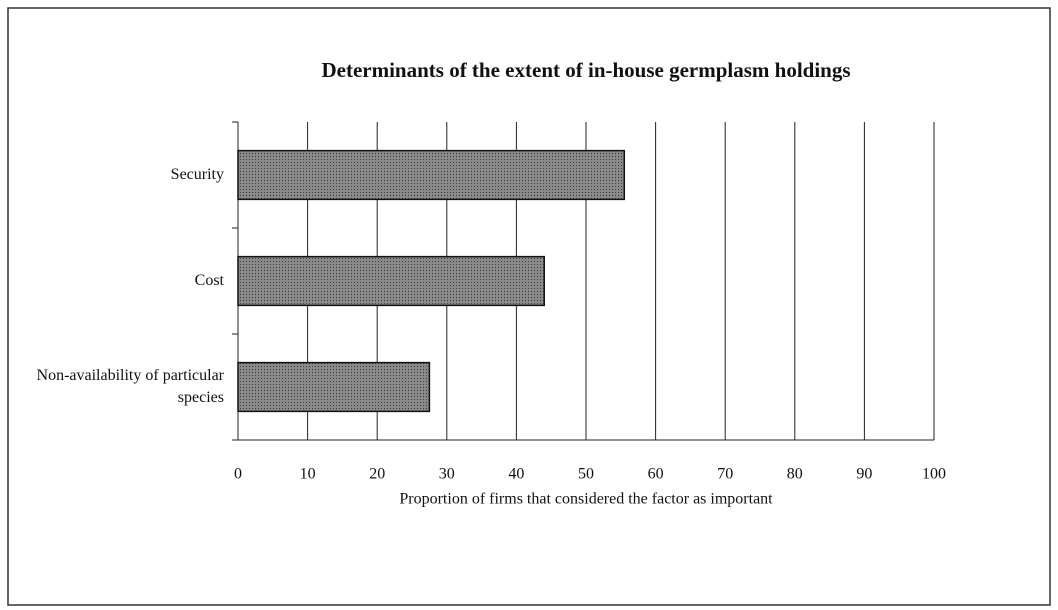  What do you see at coordinates (516, 474) in the screenshot?
I see `x-tick-label: 40` at bounding box center [516, 474].